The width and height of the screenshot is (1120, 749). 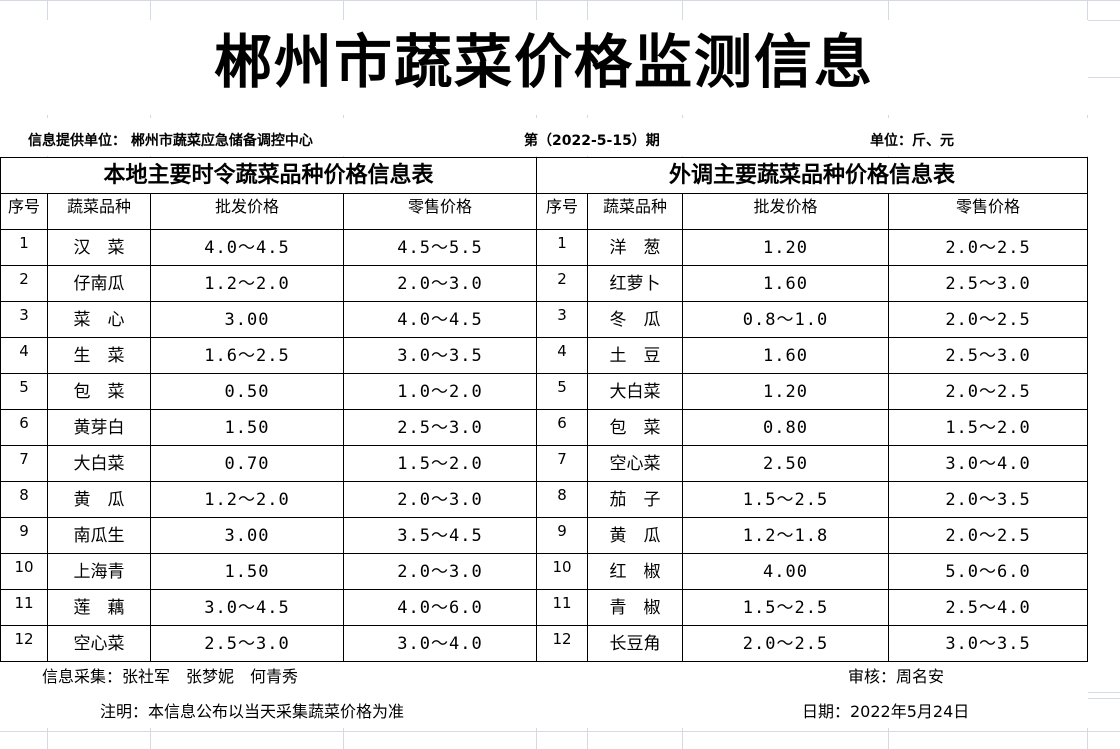 What do you see at coordinates (786, 319) in the screenshot?
I see `external-wholesale-price: 0.8～1.0` at bounding box center [786, 319].